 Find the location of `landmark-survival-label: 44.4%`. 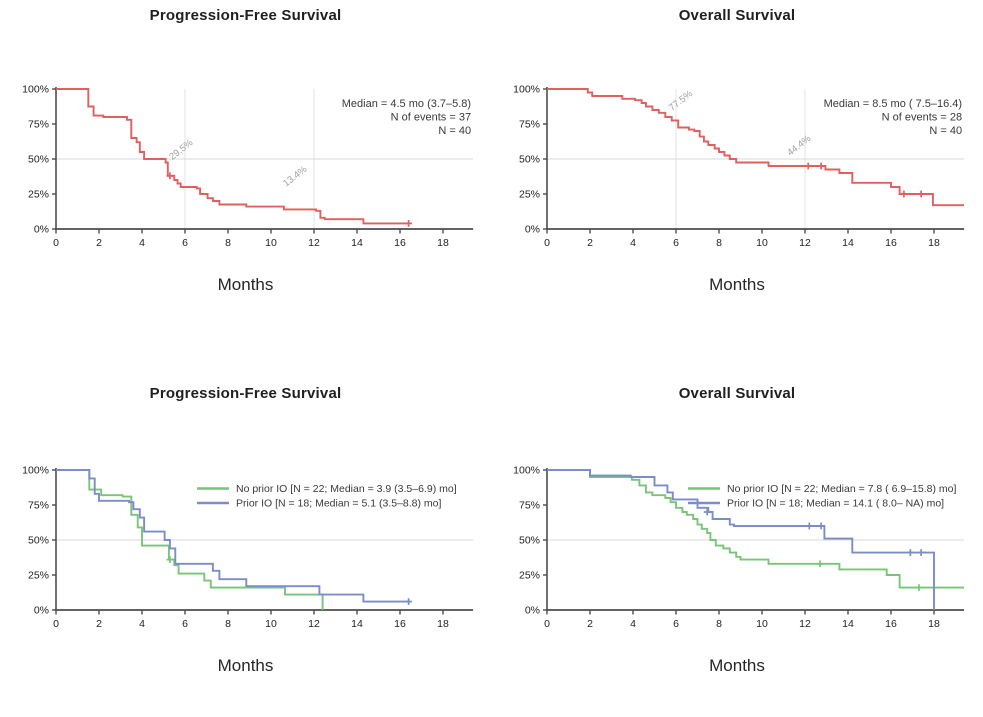

landmark-survival-label: 44.4% is located at coordinates (799, 146).